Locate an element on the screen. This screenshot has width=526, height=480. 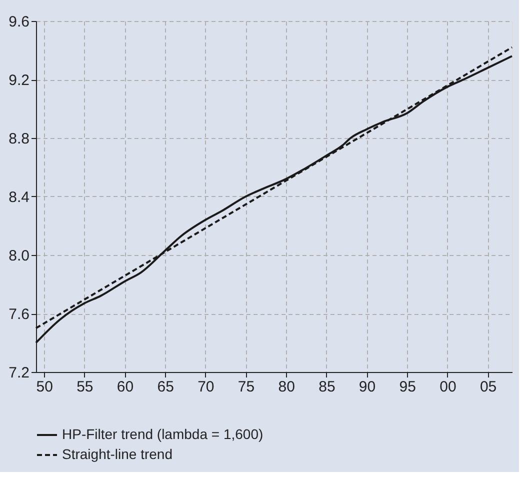
x-tick-label: 80 is located at coordinates (286, 387).